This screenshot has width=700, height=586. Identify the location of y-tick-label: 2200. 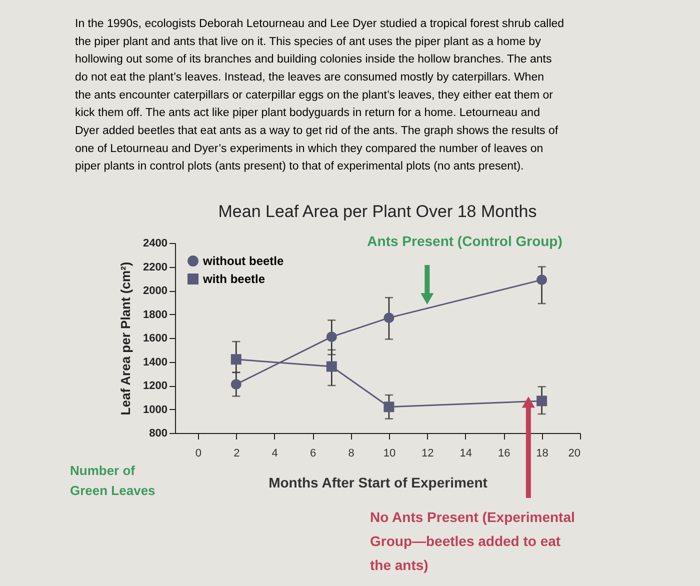
(155, 267).